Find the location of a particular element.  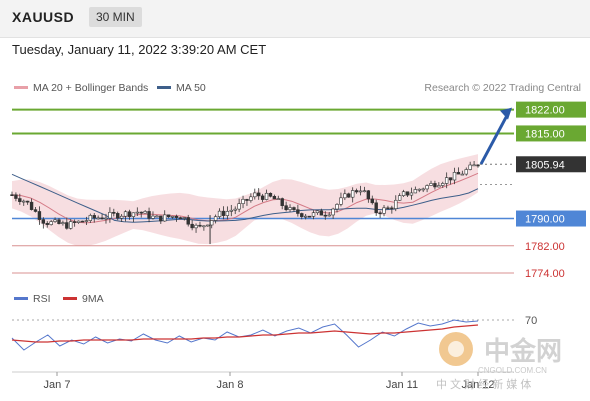

legend-swatch is located at coordinates (70, 298).